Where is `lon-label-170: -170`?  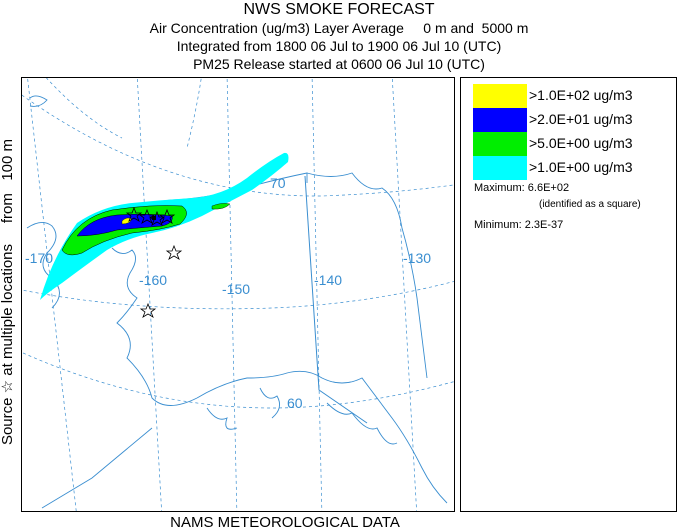
lon-label-170: -170 is located at coordinates (39, 258).